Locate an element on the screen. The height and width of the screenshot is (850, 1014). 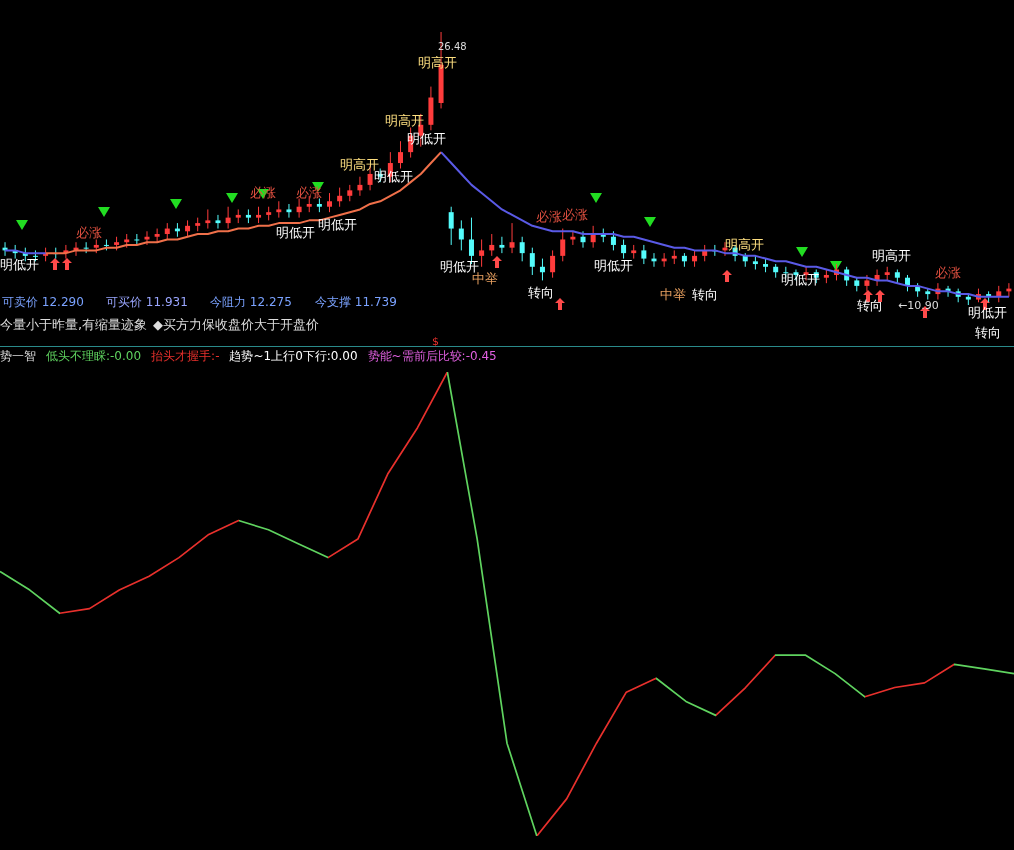
annotation: 可卖价 12.290 is located at coordinates (43, 302).